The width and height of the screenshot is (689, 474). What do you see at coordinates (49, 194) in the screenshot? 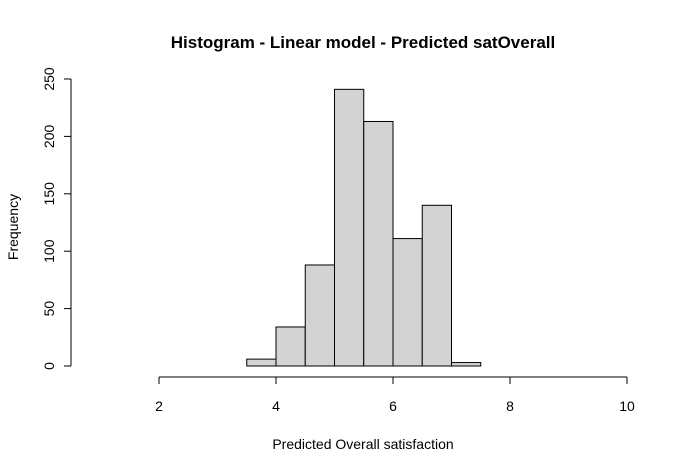
I see `y-tick-label-150: 150` at bounding box center [49, 194].